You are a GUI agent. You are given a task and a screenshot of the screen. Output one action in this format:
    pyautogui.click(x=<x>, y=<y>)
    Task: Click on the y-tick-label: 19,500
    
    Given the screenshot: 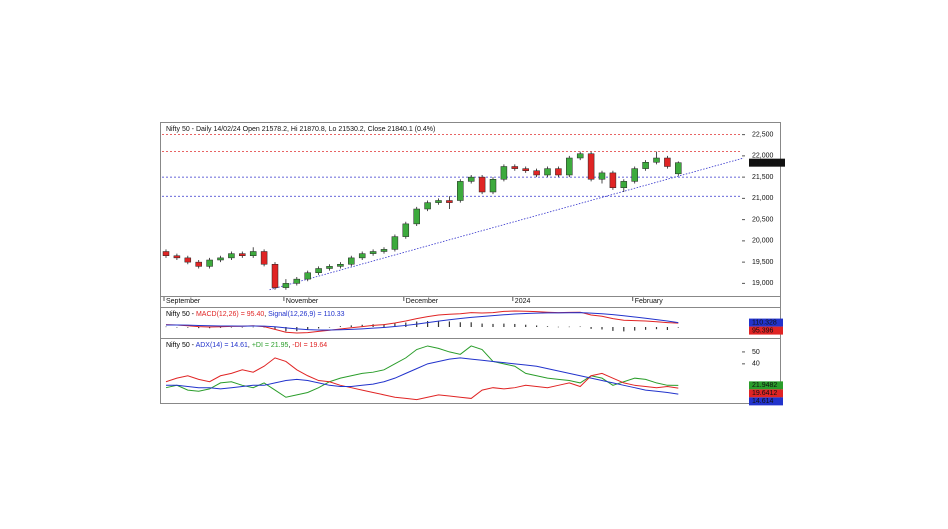 What is the action you would take?
    pyautogui.click(x=763, y=262)
    